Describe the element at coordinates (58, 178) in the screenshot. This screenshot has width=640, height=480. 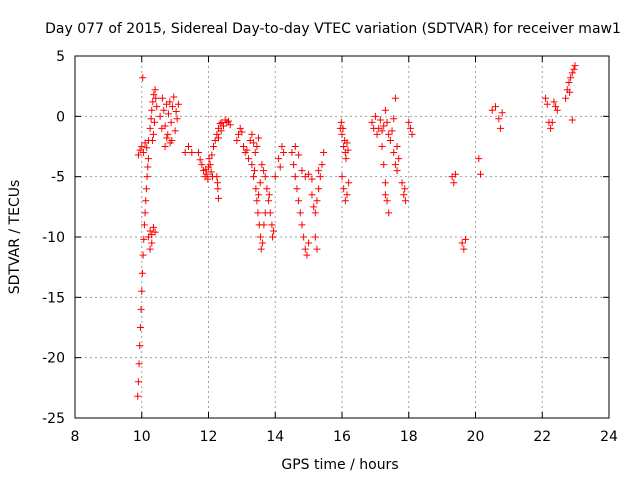
I see `y-tick-label: -5` at that location.